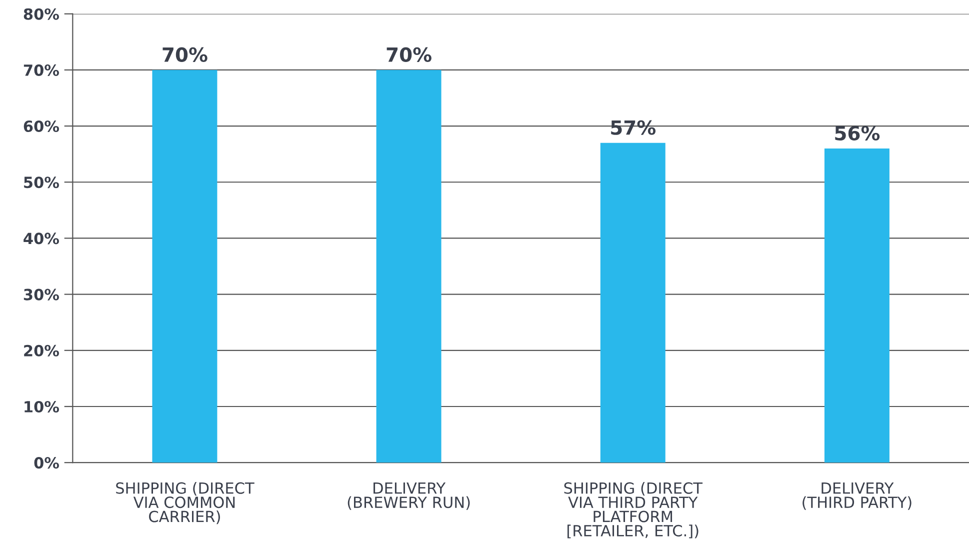 This screenshot has height=554, width=969. What do you see at coordinates (46, 463) in the screenshot?
I see `y-tick-label: 0%` at bounding box center [46, 463].